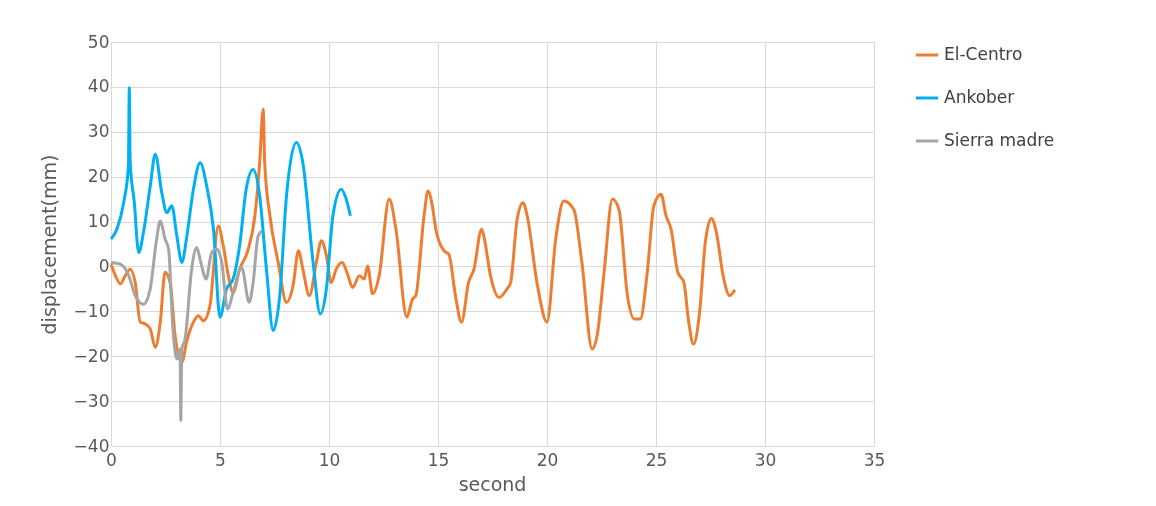  Describe the element at coordinates (48, 244) in the screenshot. I see `y-axis-title: displacement(mm)` at that location.